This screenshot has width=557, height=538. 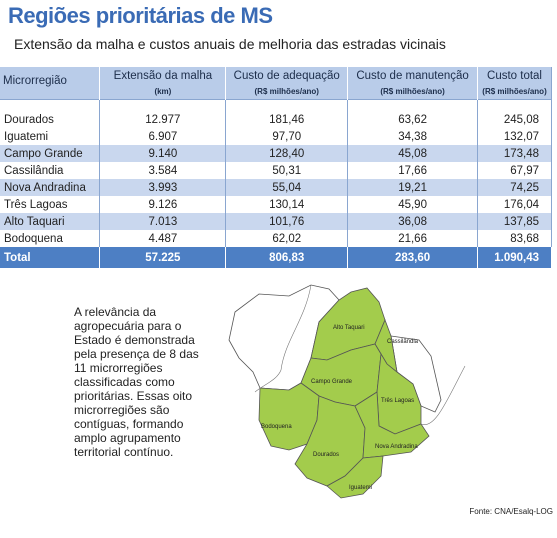 I want to click on map-region-iguatemi, so click(x=355, y=477).